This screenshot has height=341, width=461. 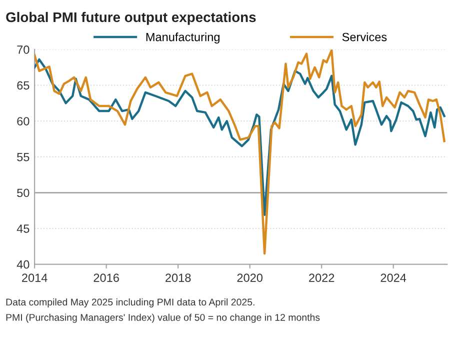 What do you see at coordinates (163, 318) in the screenshot?
I see `text: PMI (Purchasing Managers' Index) value of 50 = no change in 12 months` at bounding box center [163, 318].